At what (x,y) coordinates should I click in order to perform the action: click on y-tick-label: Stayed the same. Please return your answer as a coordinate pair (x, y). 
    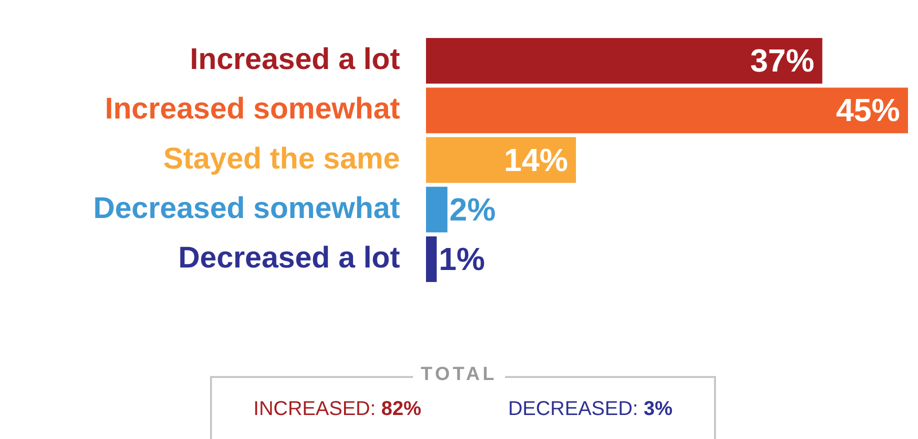
    Looking at the image, I should click on (281, 159).